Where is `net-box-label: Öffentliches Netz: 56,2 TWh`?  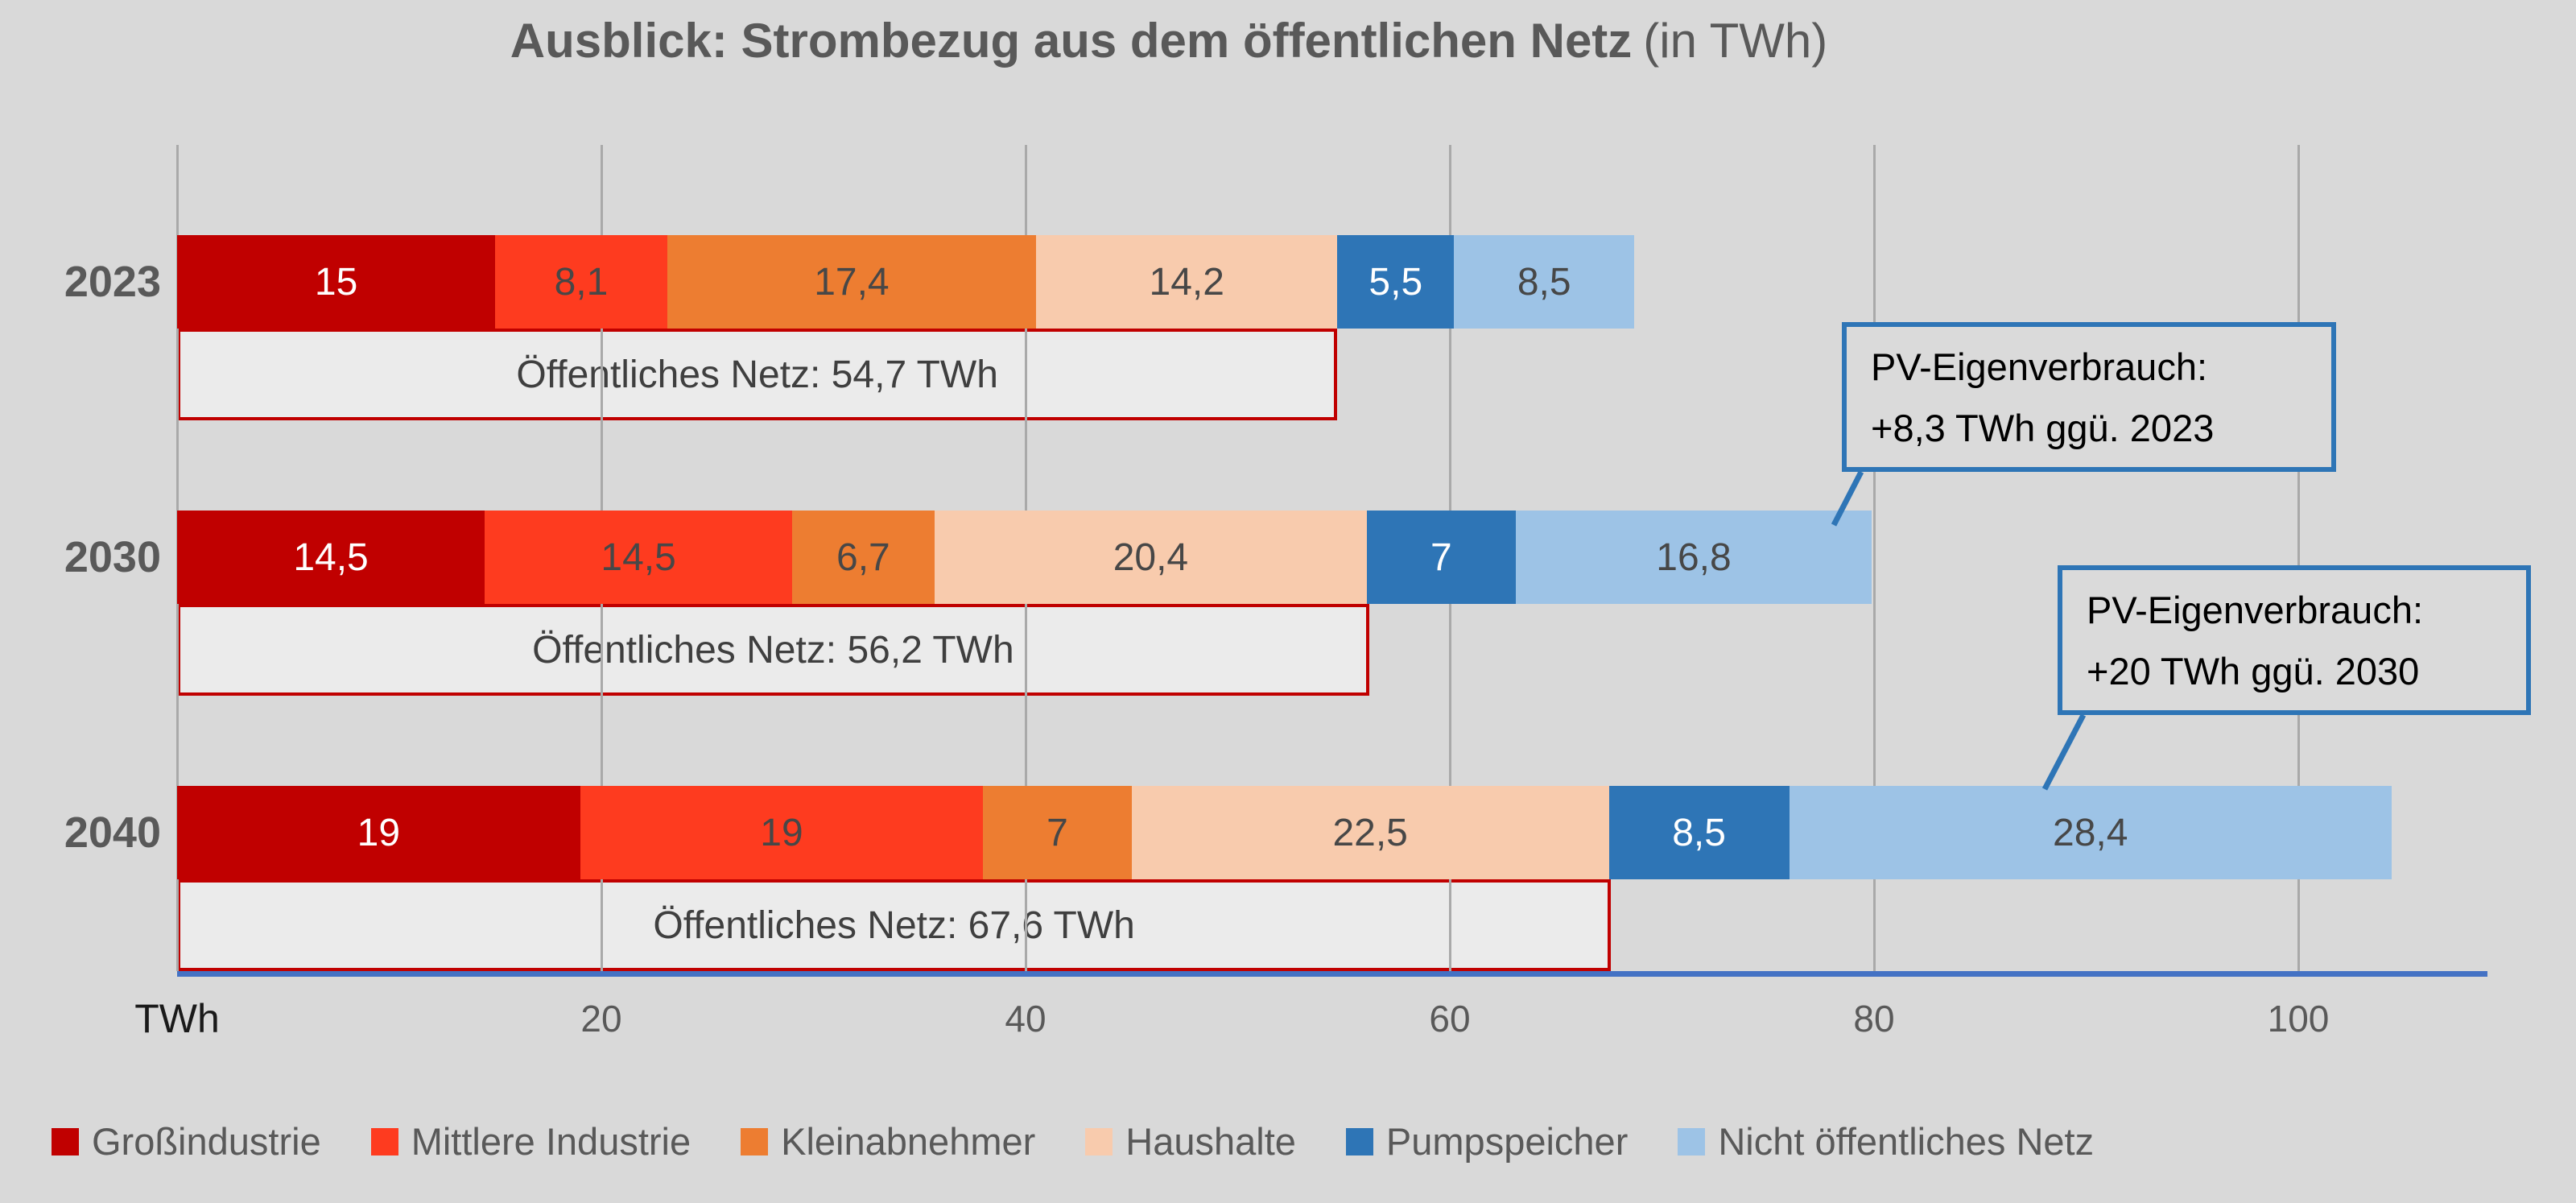 net-box-label: Öffentliches Netz: 56,2 TWh is located at coordinates (773, 650).